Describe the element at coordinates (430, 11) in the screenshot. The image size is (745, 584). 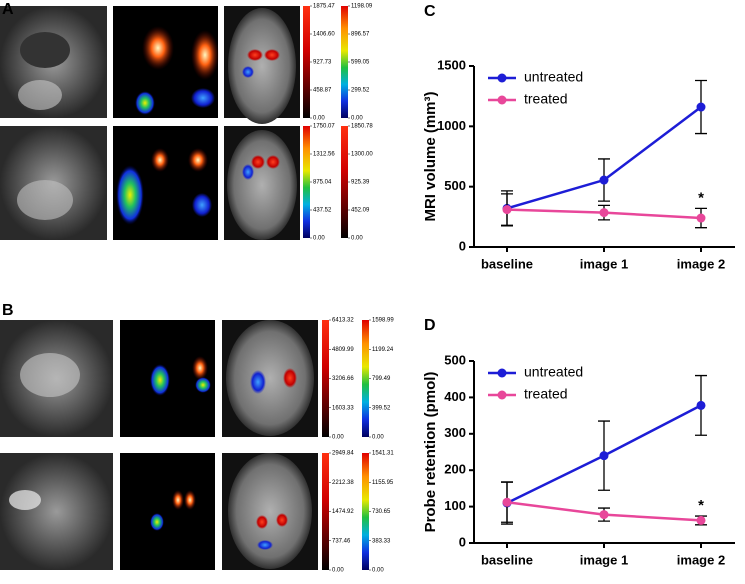
I see `panel-label: C` at that location.